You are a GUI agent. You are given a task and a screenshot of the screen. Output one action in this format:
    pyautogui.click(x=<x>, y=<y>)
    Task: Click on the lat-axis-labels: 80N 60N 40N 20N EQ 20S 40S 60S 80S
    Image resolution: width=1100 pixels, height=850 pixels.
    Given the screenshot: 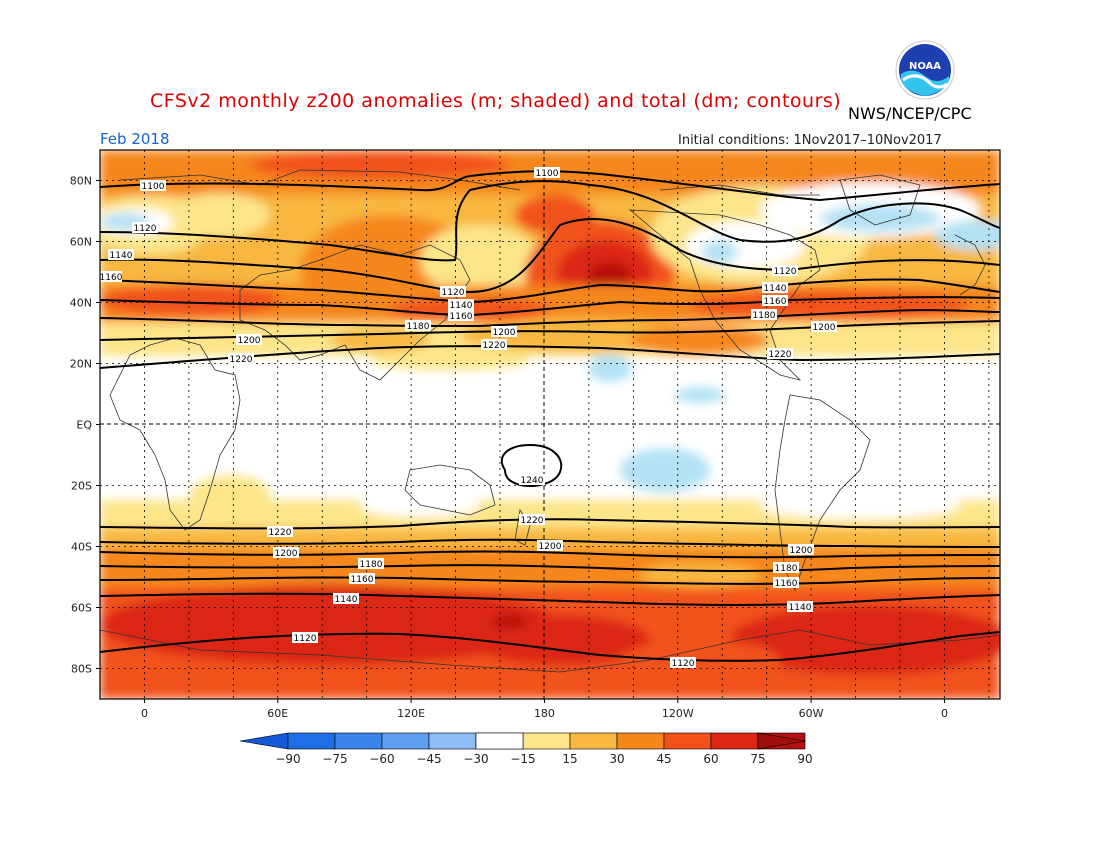 What is the action you would take?
    pyautogui.click(x=85, y=425)
    